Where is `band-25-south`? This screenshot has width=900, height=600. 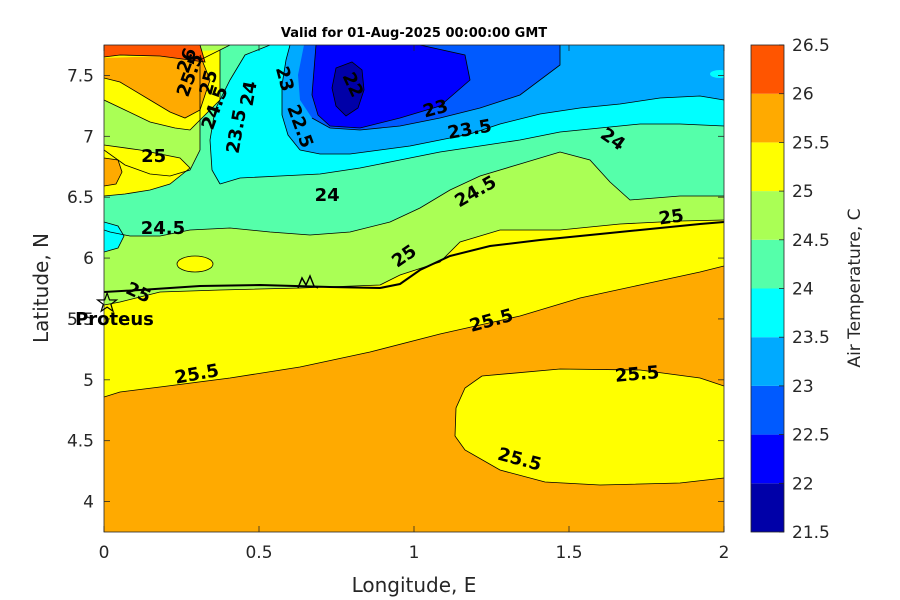
band-25-south is located at coordinates (589, 427).